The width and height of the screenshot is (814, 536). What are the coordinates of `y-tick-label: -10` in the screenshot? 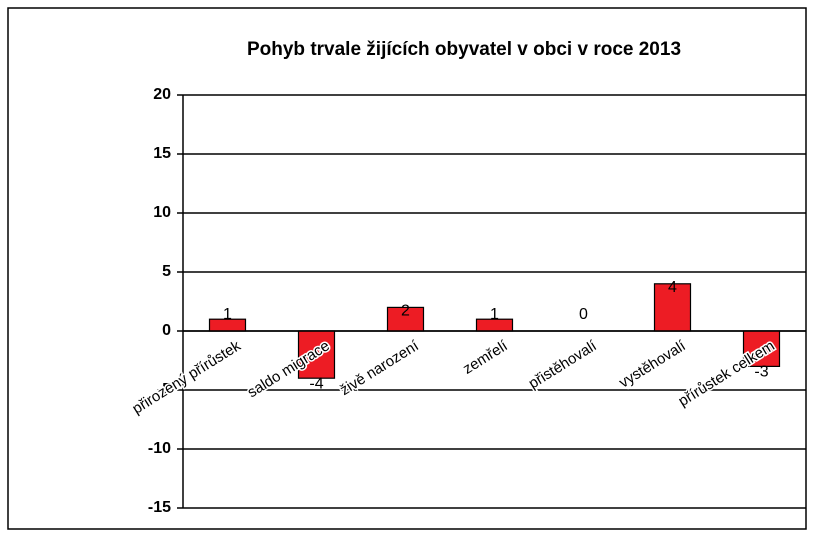 It's located at (159, 448).